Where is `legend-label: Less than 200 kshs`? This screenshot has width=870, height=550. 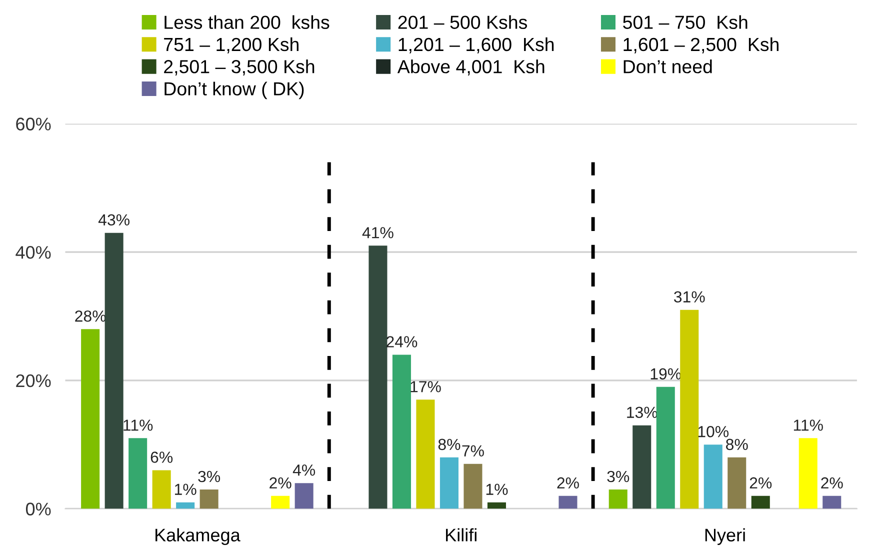 legend-label: Less than 200 kshs is located at coordinates (247, 22).